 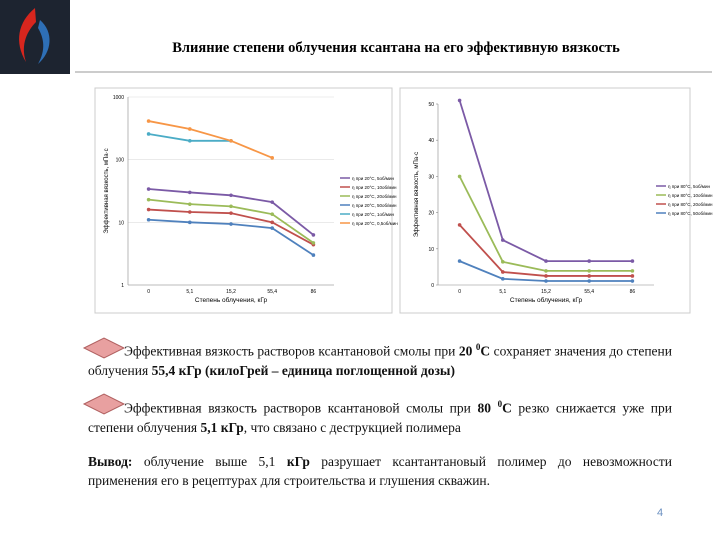 I want to click on y-tick-label: 100, so click(x=120, y=161).